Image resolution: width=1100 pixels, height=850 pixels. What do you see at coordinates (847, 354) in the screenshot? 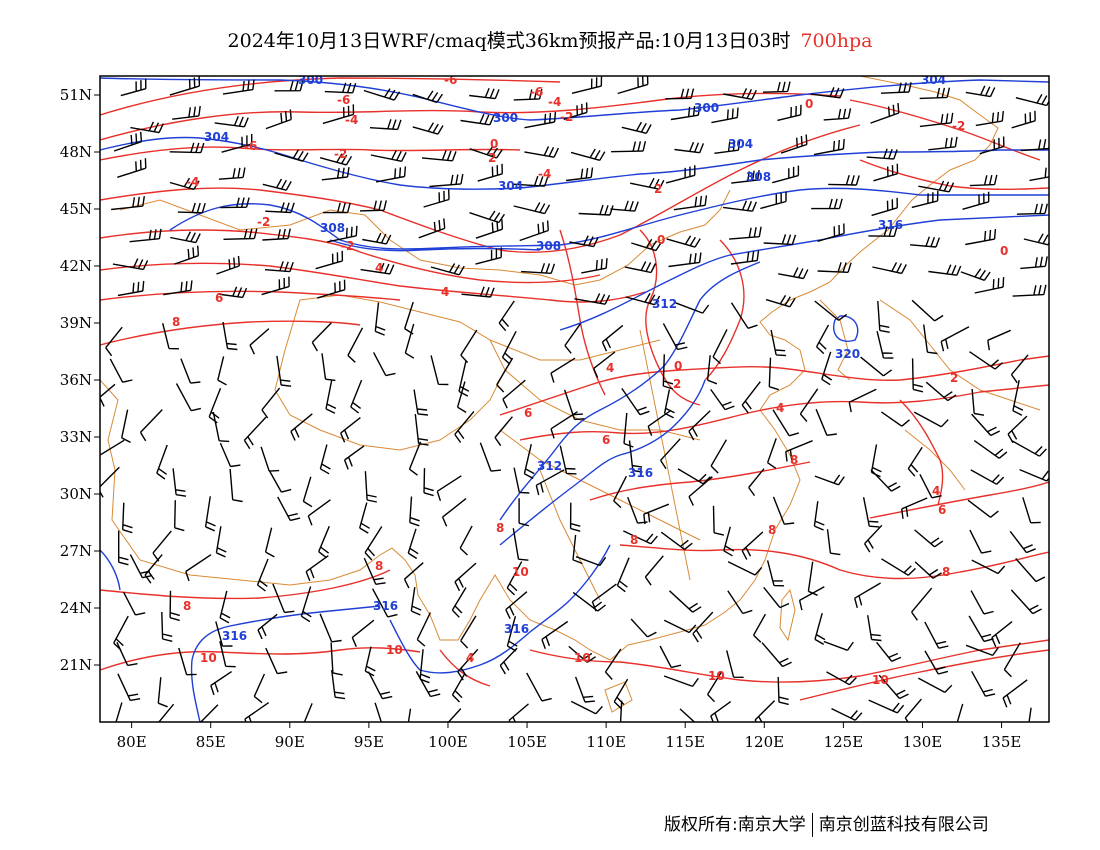
I see `height-label: 320` at bounding box center [847, 354].